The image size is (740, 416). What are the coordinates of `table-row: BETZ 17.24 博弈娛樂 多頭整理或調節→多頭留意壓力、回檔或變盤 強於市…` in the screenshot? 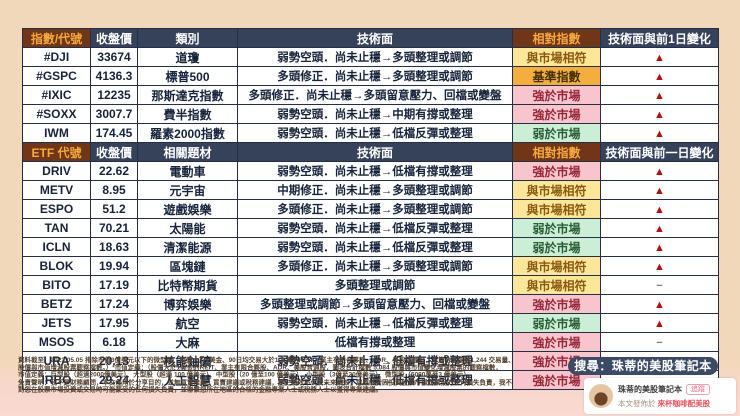 It's located at (370, 304).